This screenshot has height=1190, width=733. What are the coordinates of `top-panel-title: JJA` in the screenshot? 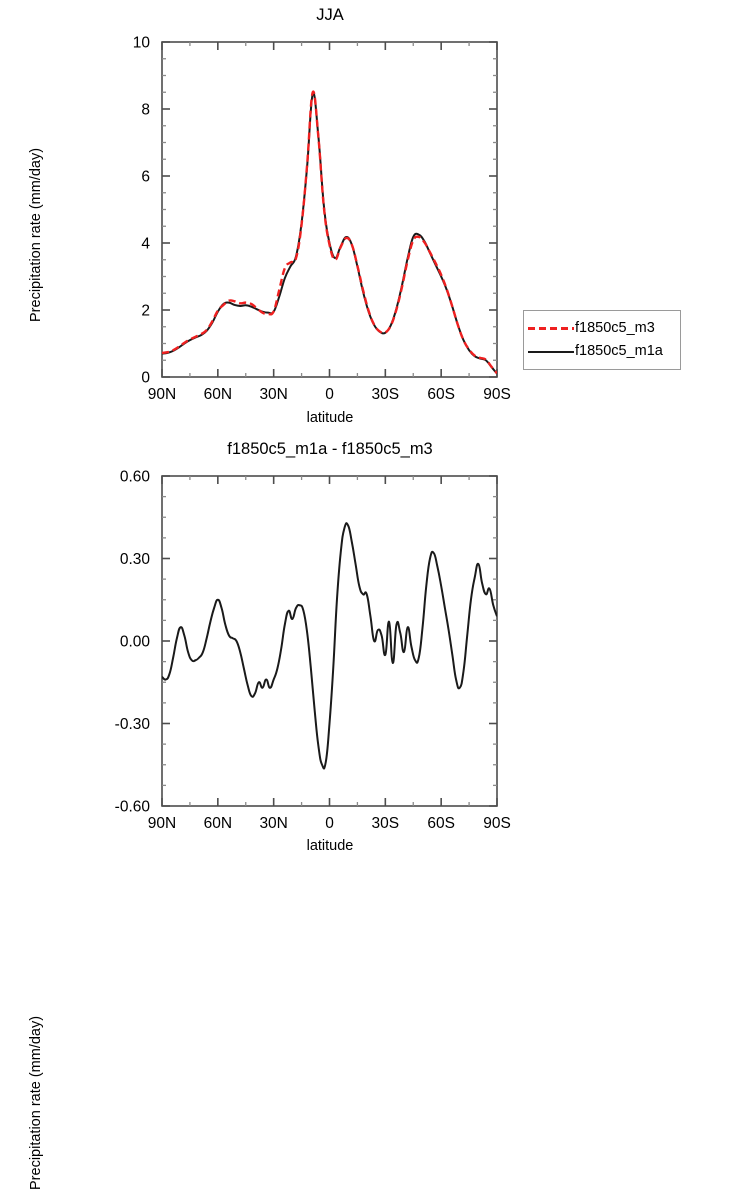 It's located at (330, 15).